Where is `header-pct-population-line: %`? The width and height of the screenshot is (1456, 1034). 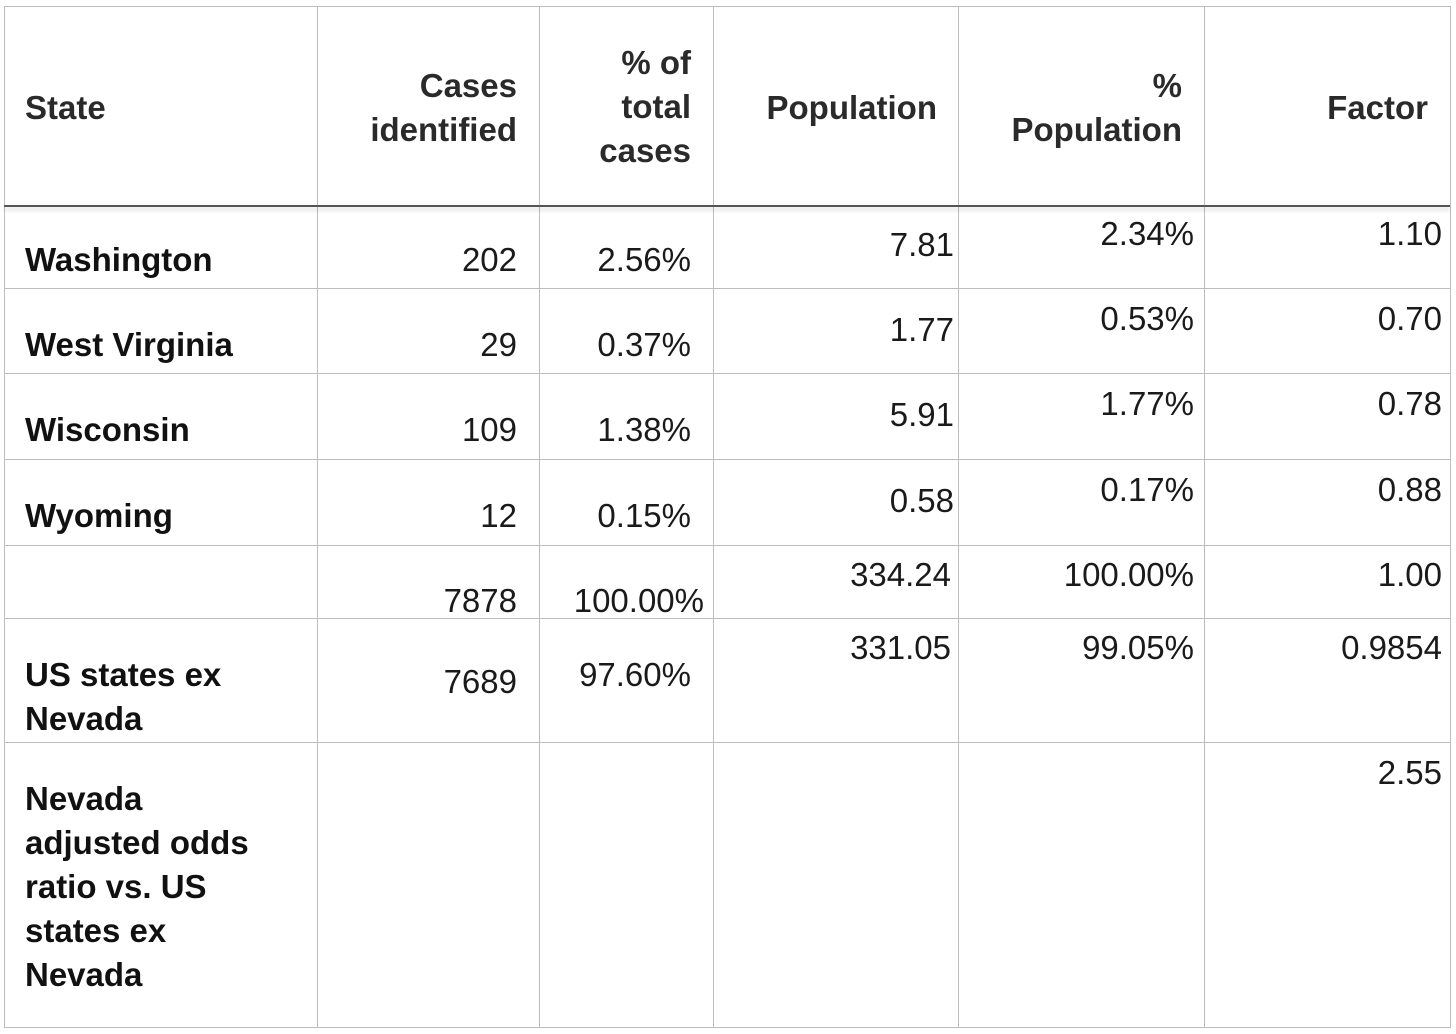
header-pct-population-line: % is located at coordinates (1167, 85).